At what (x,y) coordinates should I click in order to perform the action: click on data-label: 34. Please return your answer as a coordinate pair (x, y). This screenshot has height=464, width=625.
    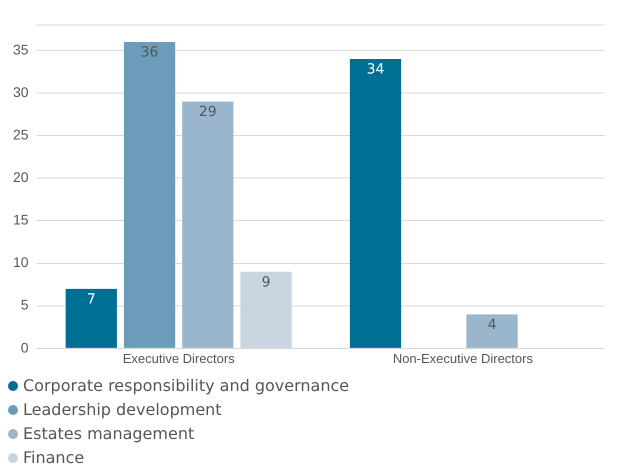
    Looking at the image, I should click on (375, 70).